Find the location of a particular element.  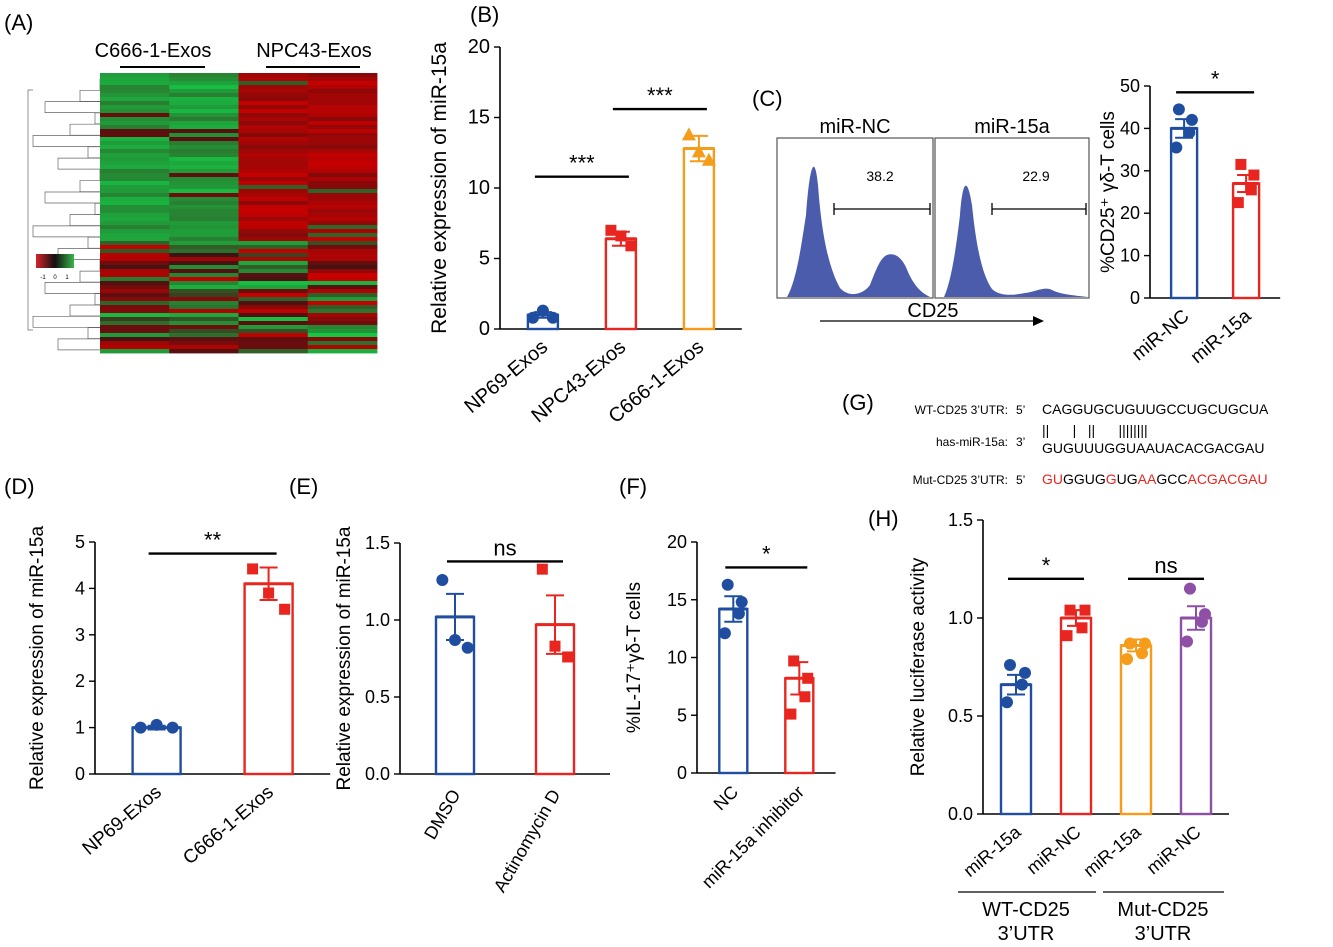

panel-label-g: (G) is located at coordinates (858, 402).